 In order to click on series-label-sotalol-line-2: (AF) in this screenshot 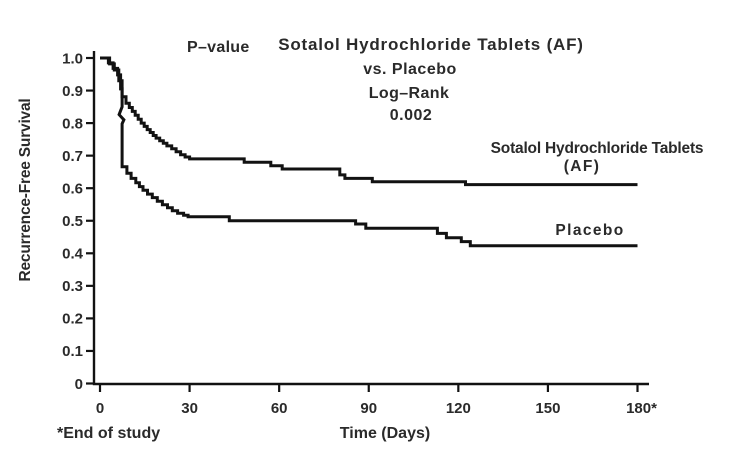, I will do `click(582, 166)`.